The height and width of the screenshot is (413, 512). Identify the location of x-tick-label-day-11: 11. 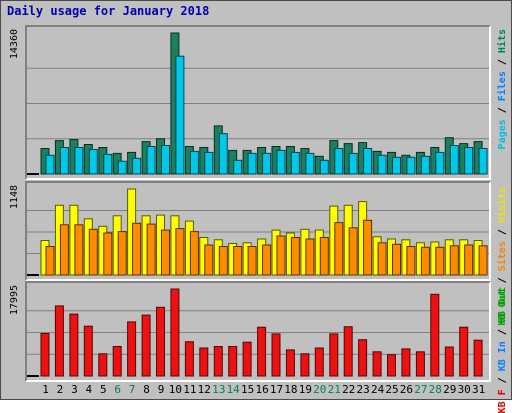
(190, 389).